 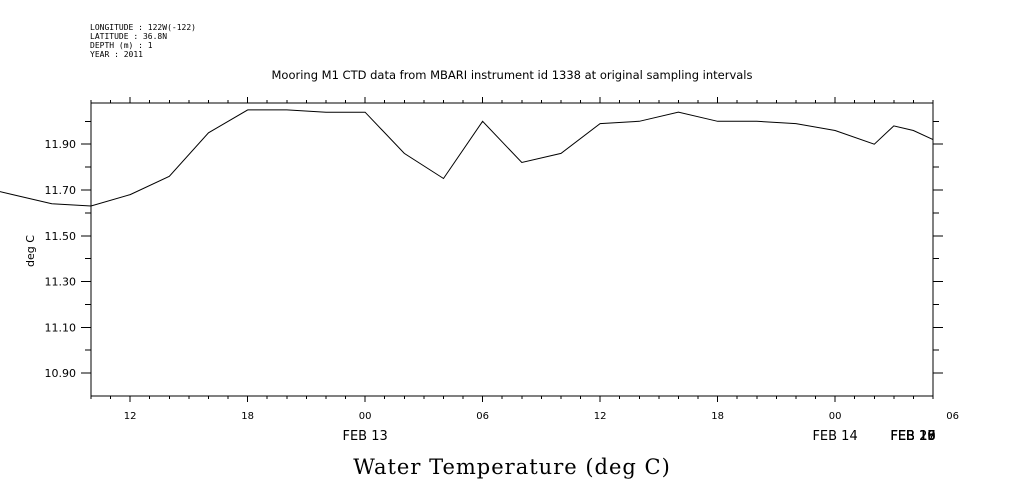 I want to click on x-day-label: FEB 16, so click(x=912, y=436).